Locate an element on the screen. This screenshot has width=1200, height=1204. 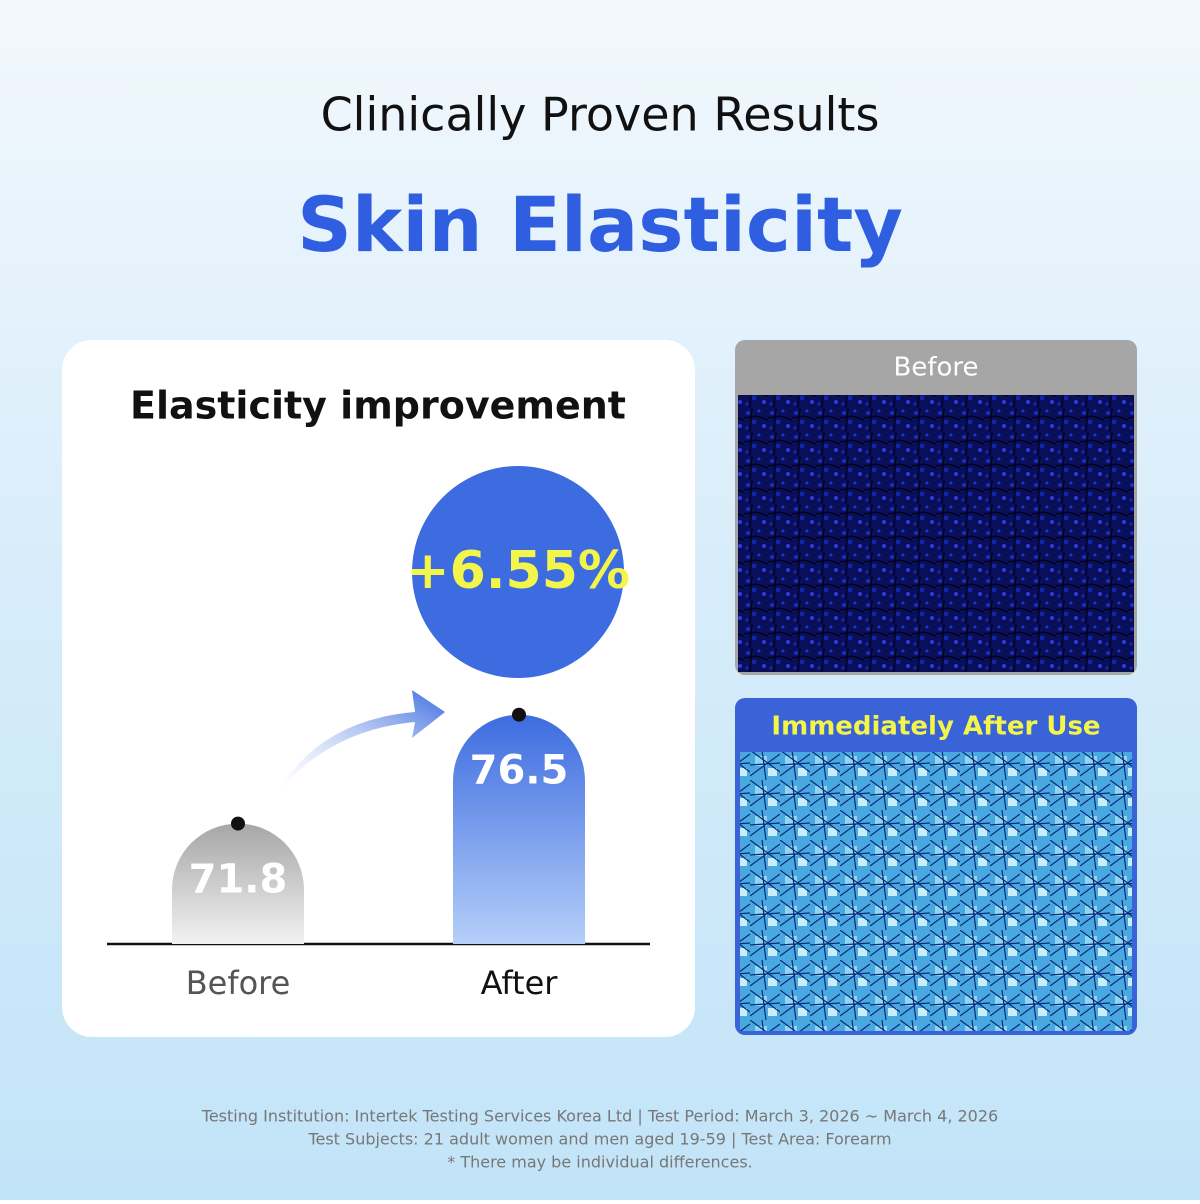
bars: 71.8 Before 76.5 After is located at coordinates (378, 854).